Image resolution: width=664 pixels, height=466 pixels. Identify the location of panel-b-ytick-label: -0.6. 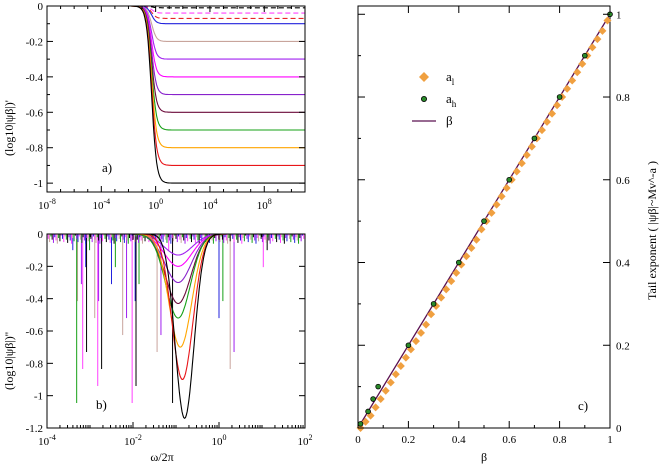
(35, 332).